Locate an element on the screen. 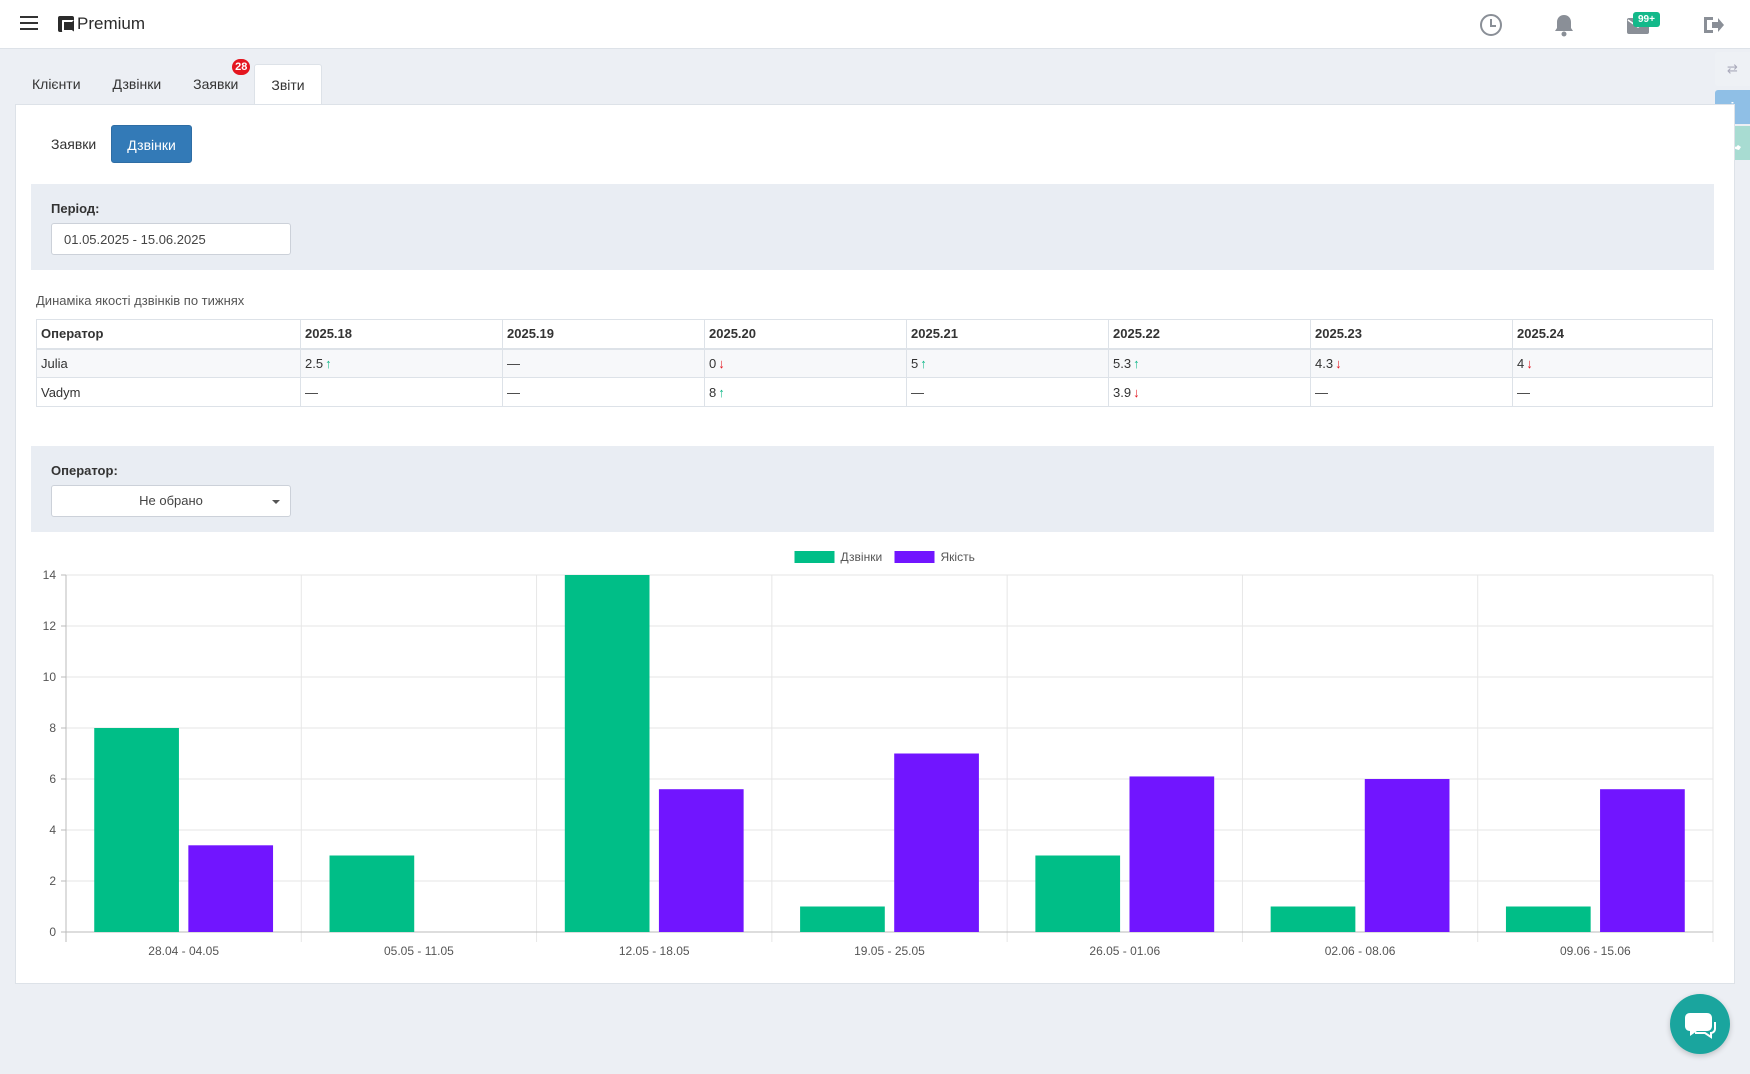 Image resolution: width=1750 pixels, height=1074 pixels. operator-filter-panel: Оператор: Не обрано is located at coordinates (872, 489).